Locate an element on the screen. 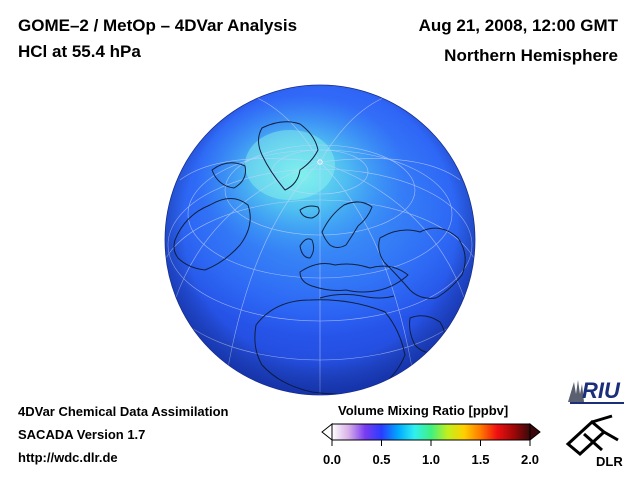 The height and width of the screenshot is (480, 640). riu-logo-text: RIU is located at coordinates (601, 390).